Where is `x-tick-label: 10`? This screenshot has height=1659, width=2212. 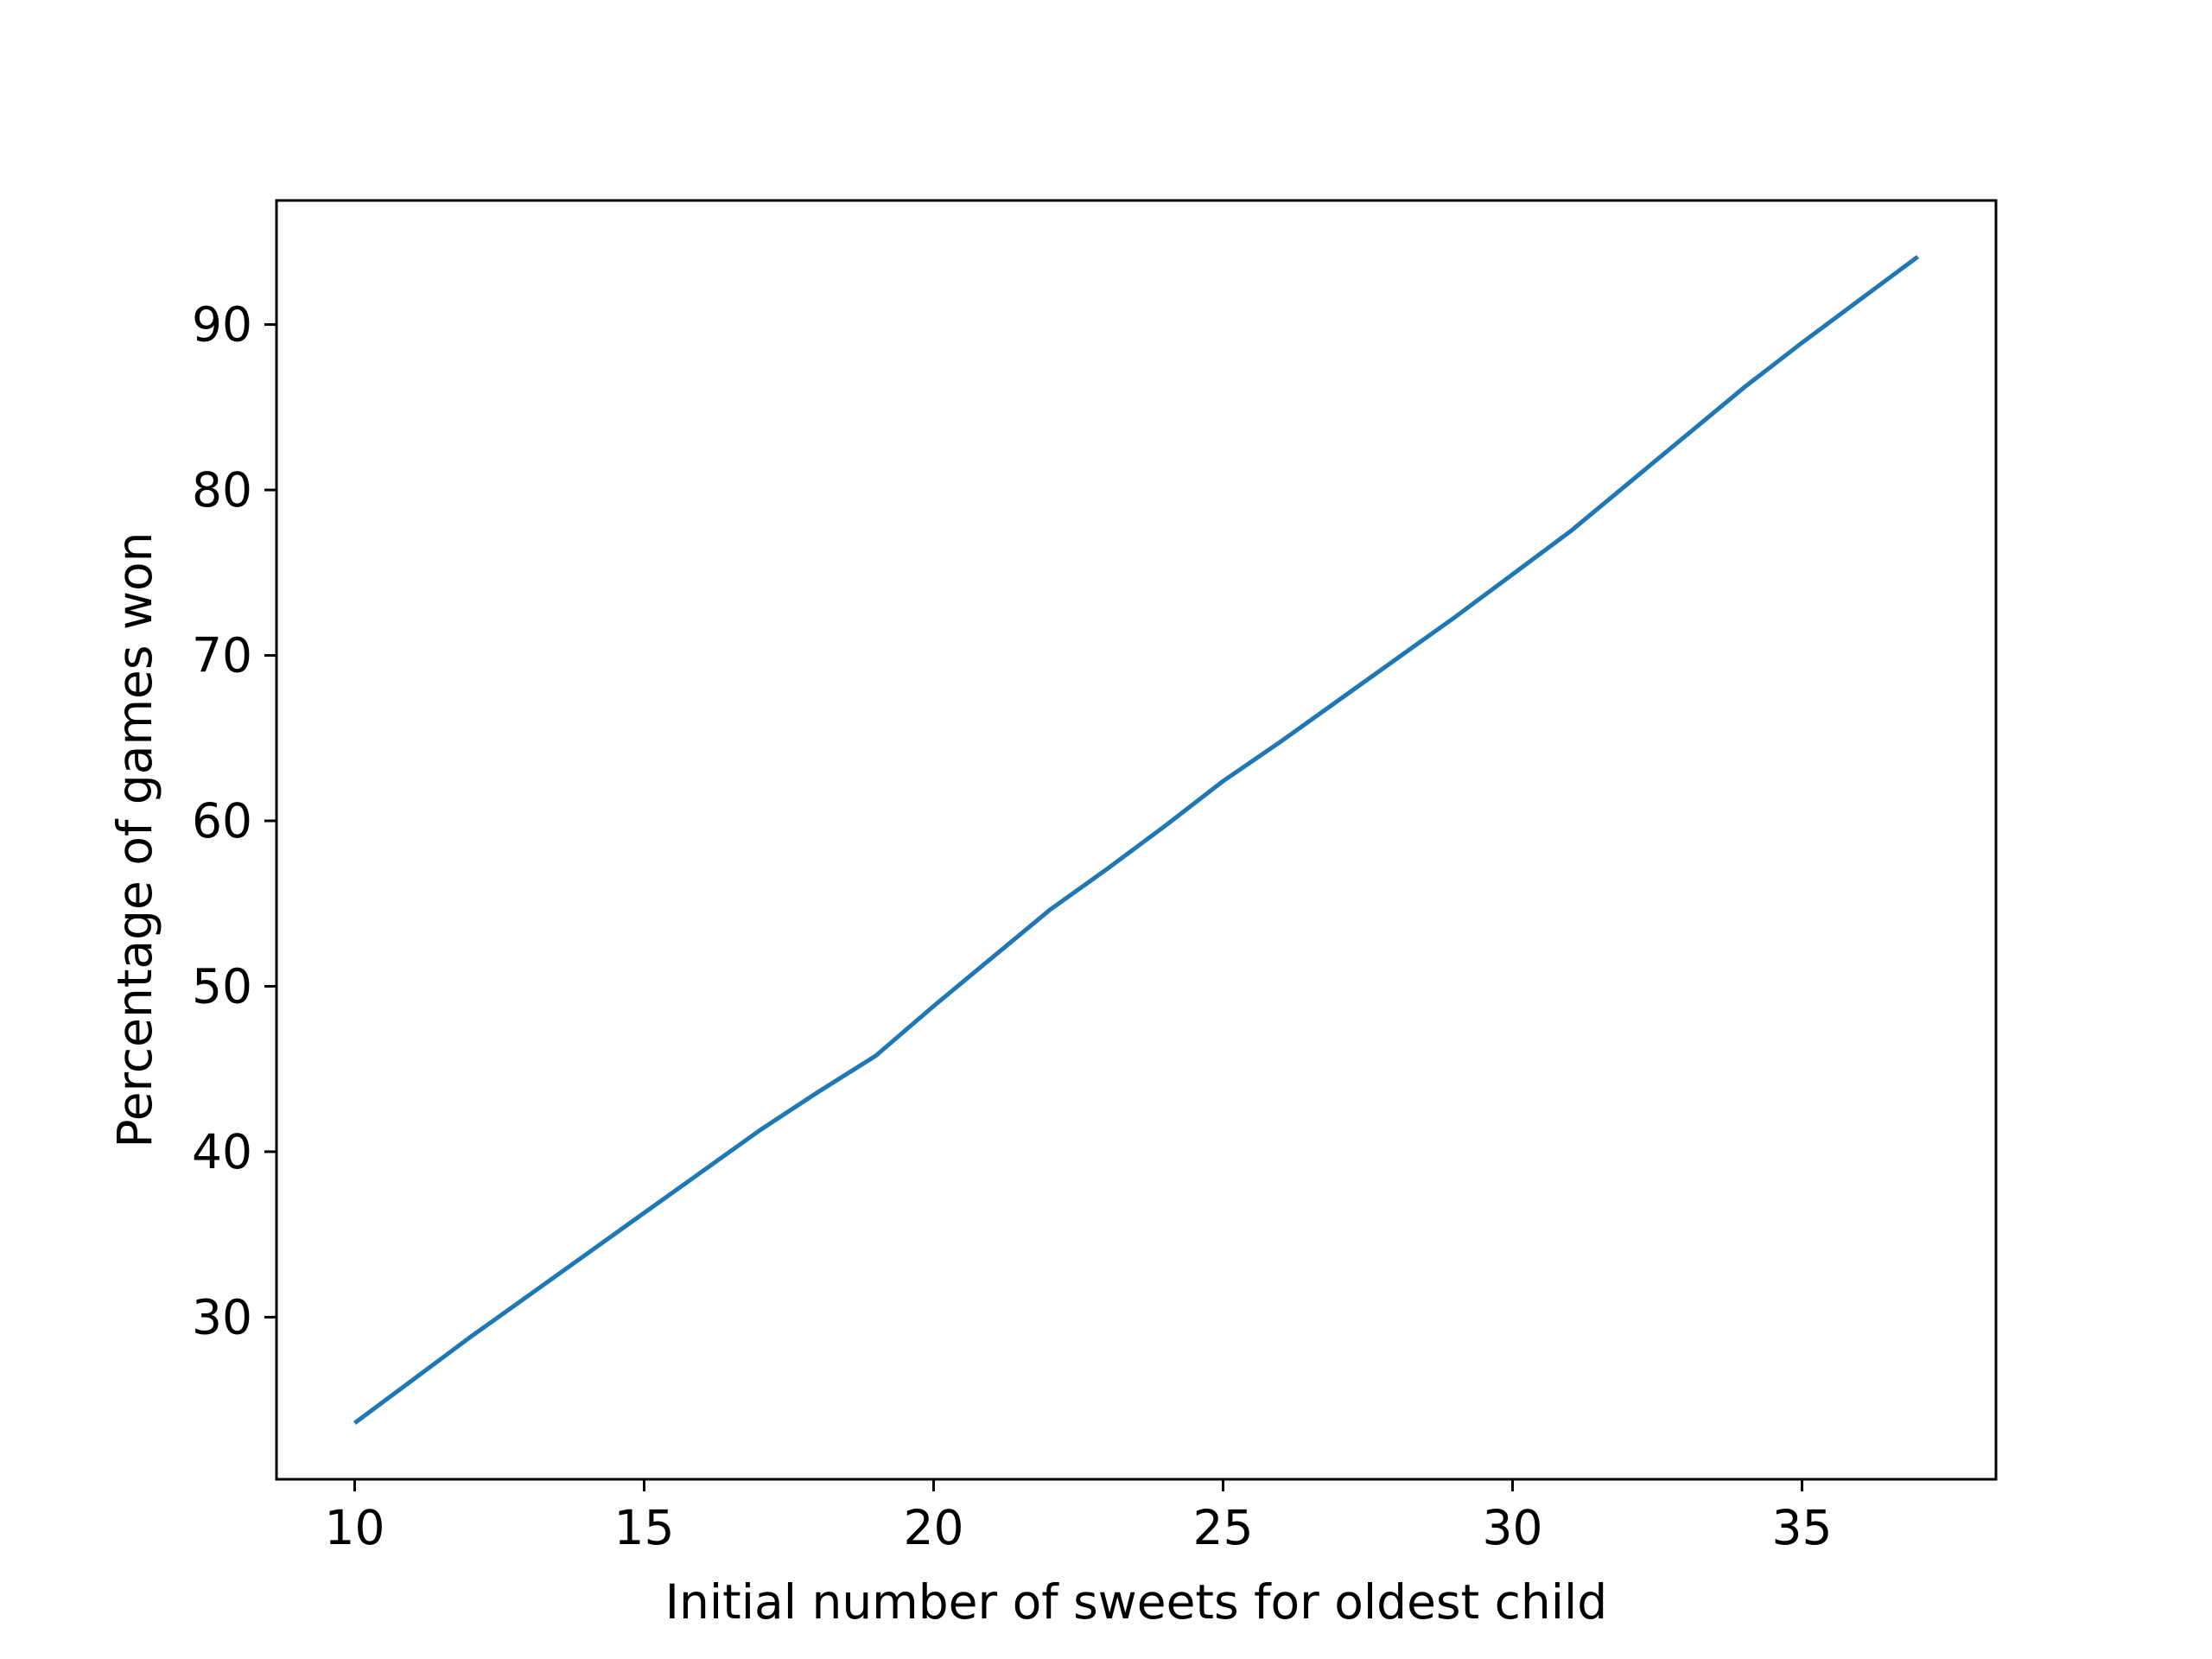 x-tick-label: 10 is located at coordinates (354, 1527).